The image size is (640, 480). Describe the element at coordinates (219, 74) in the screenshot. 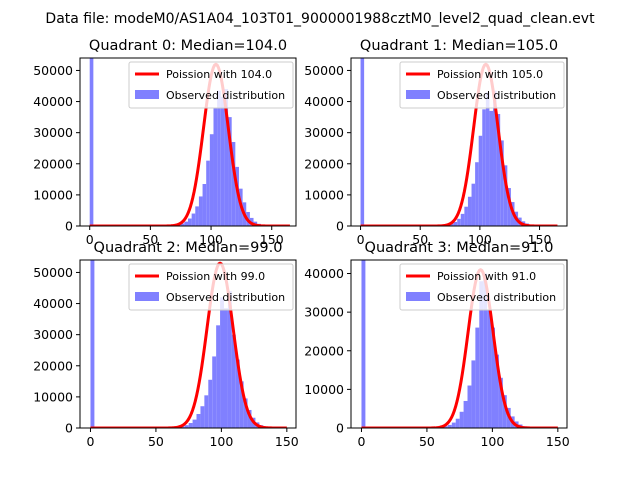

I see `legend-poisson-label: Poission with 104.0` at that location.